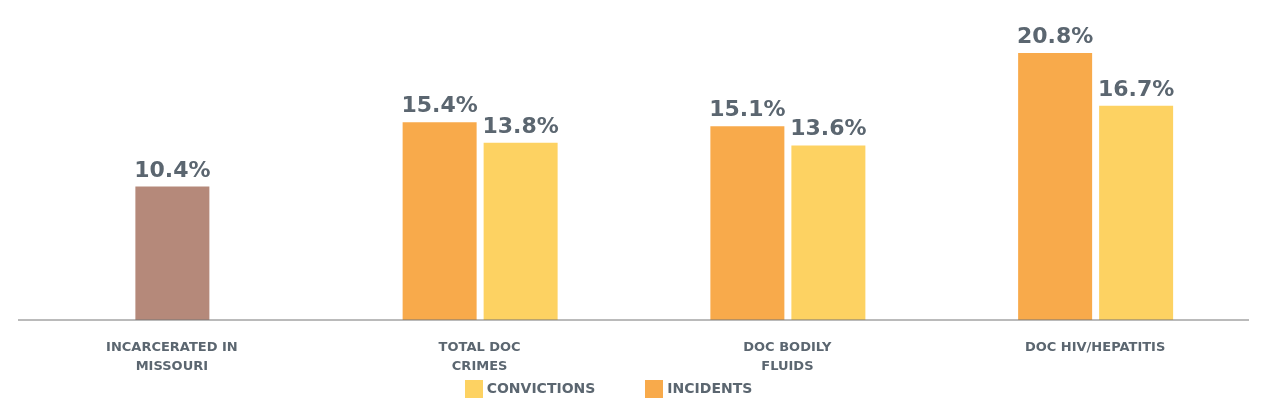 The image size is (1267, 406). What do you see at coordinates (172, 356) in the screenshot?
I see `x-tick-label: INCARCERATED IN MISSOURI` at bounding box center [172, 356].